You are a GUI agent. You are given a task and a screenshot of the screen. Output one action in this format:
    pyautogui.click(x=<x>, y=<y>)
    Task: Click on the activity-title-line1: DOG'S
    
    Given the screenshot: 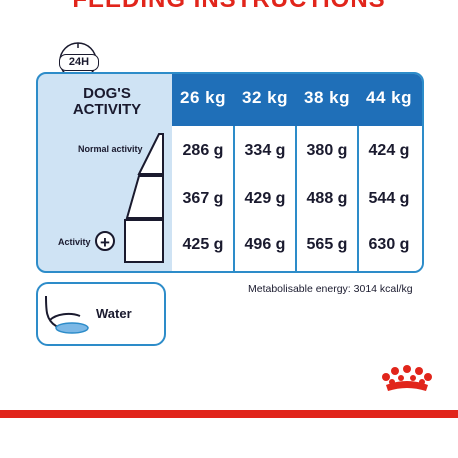 What is the action you would take?
    pyautogui.click(x=107, y=93)
    